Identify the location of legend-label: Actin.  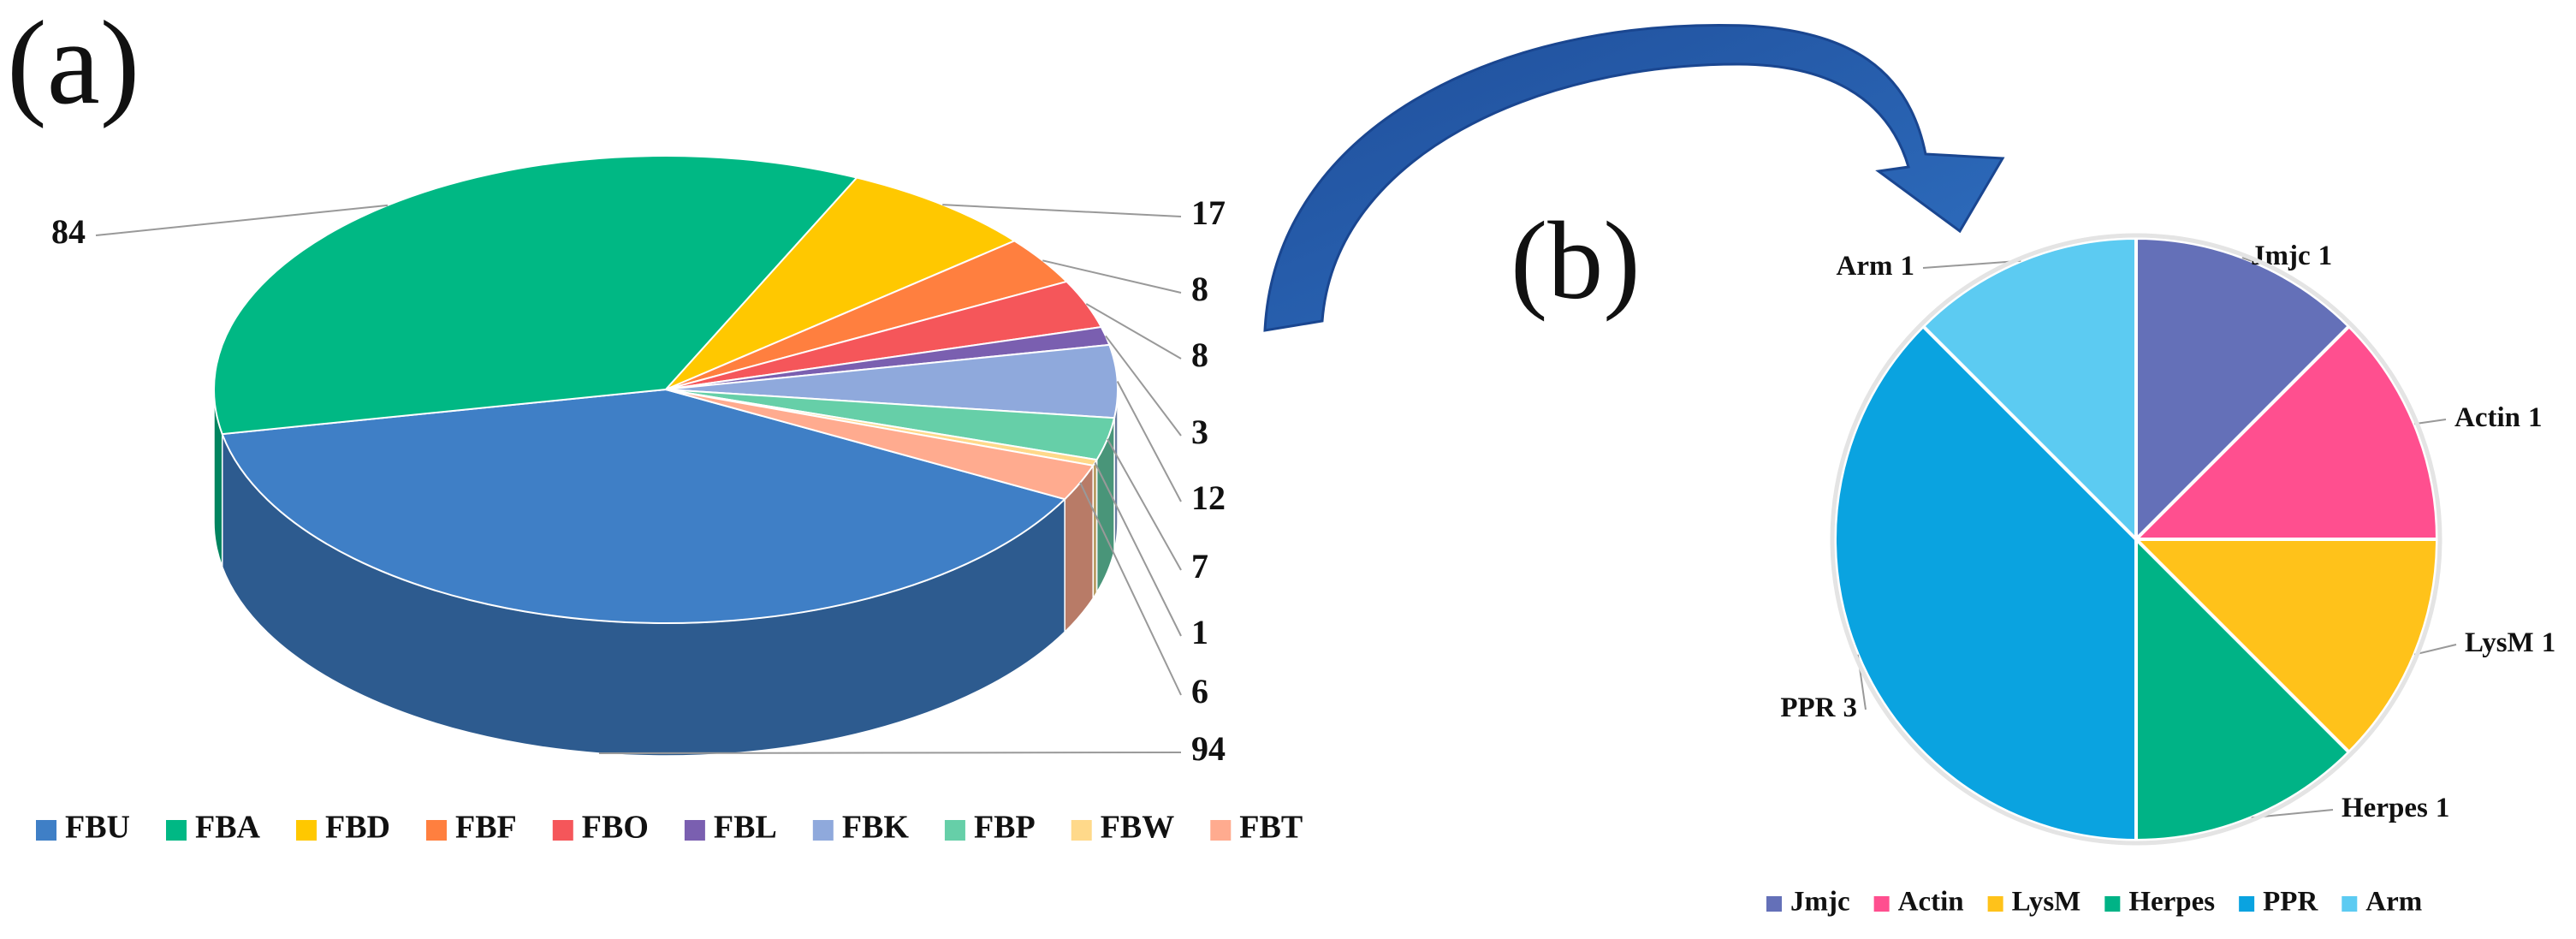
(1931, 902).